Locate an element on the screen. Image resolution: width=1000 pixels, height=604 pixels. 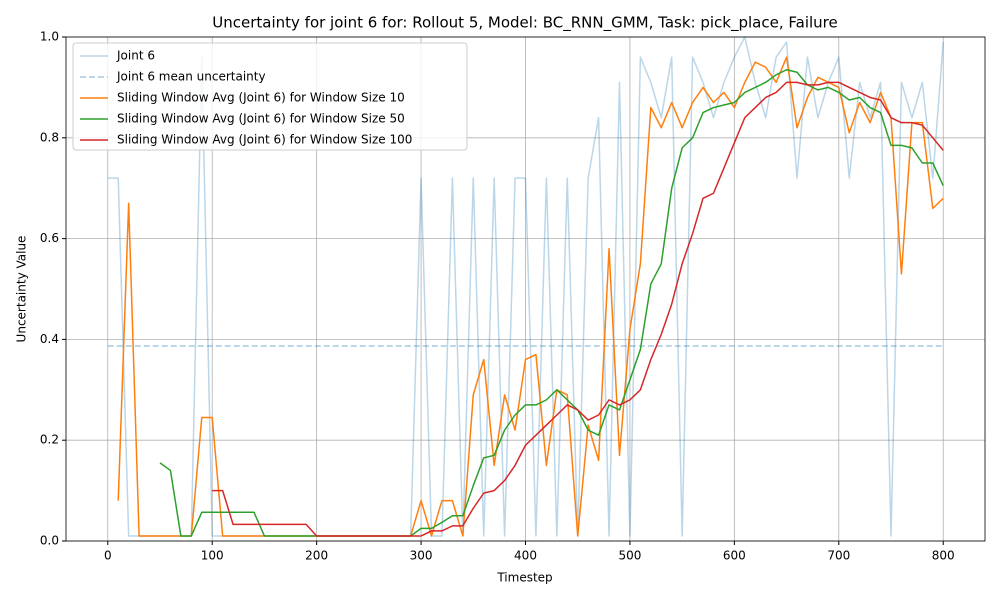
y-axis-label: Uncertainty Value is located at coordinates (22, 289).